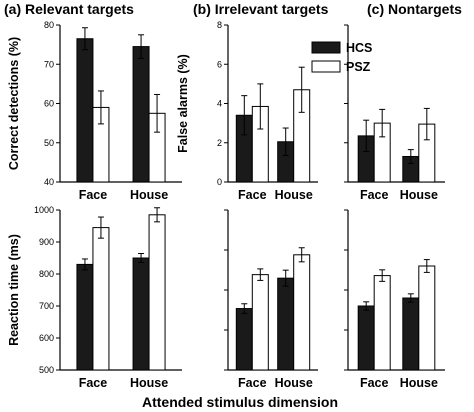  What do you see at coordinates (261, 9) in the screenshot?
I see `panel-title: (b) Irrelevant targets` at bounding box center [261, 9].